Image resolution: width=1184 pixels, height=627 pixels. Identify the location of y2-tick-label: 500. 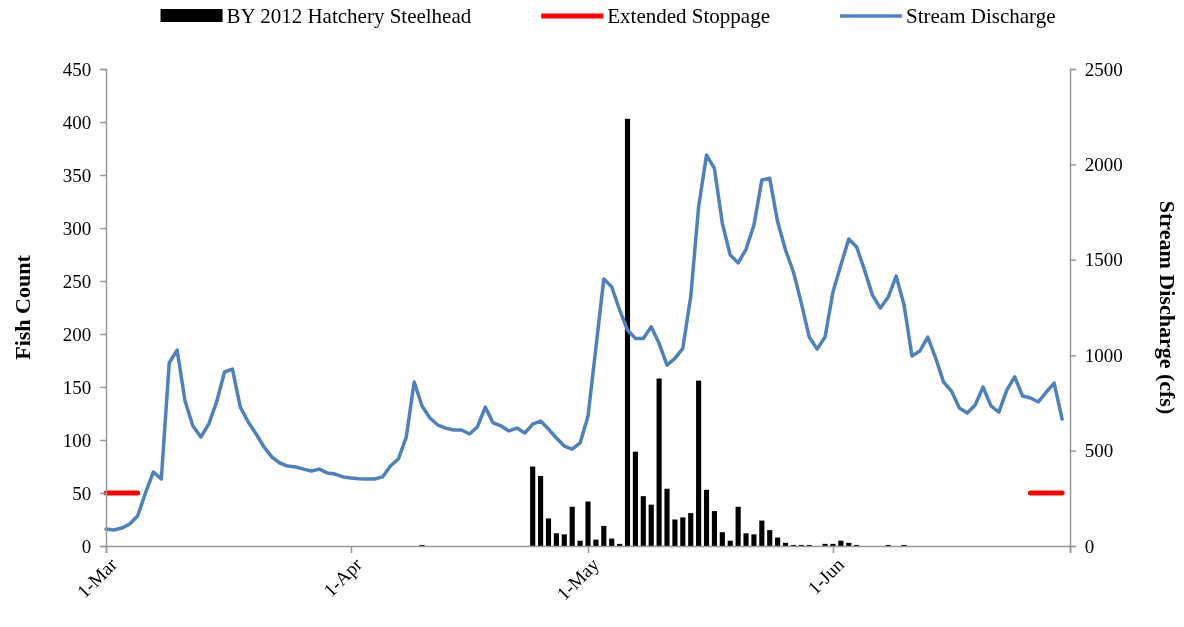
(1099, 451).